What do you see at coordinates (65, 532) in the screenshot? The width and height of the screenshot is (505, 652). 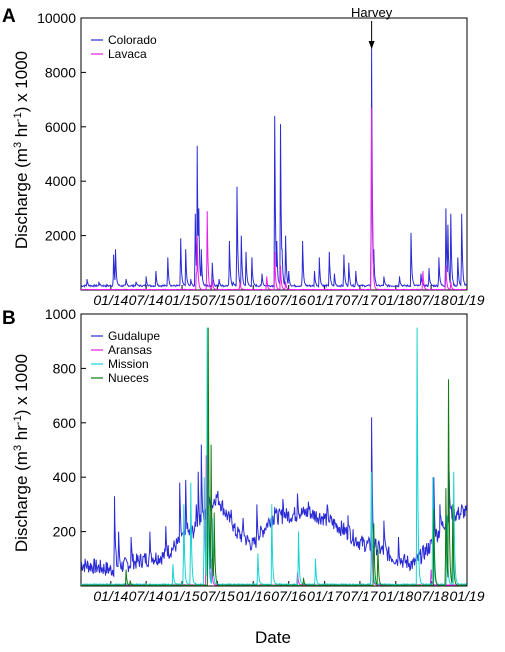 I see `y-tick-label: 200` at bounding box center [65, 532].